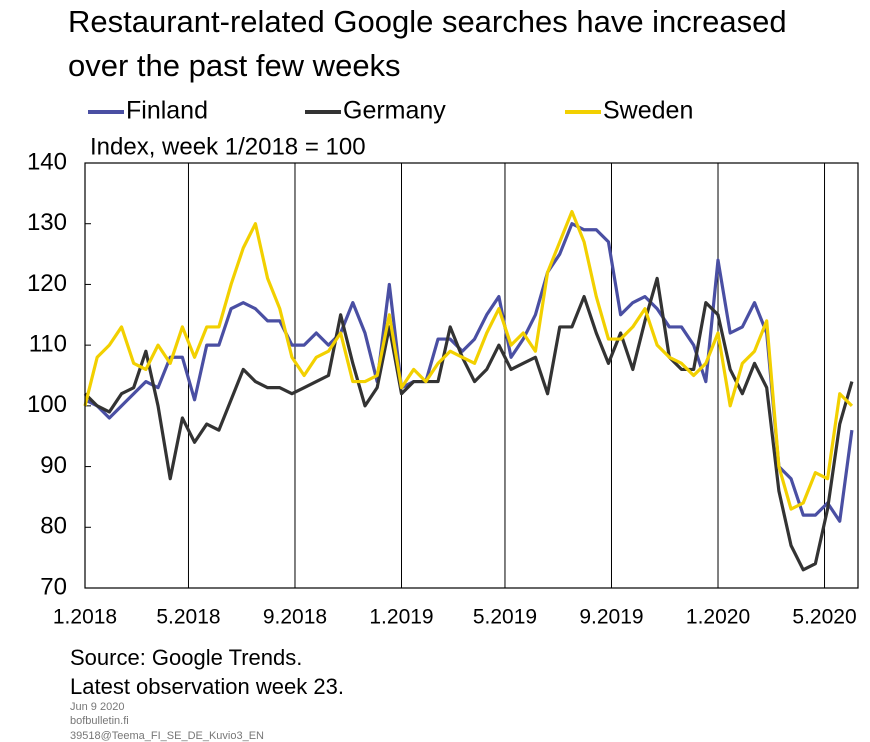 This screenshot has width=870, height=742. What do you see at coordinates (611, 617) in the screenshot?
I see `x-tick-label: 9.2019` at bounding box center [611, 617].